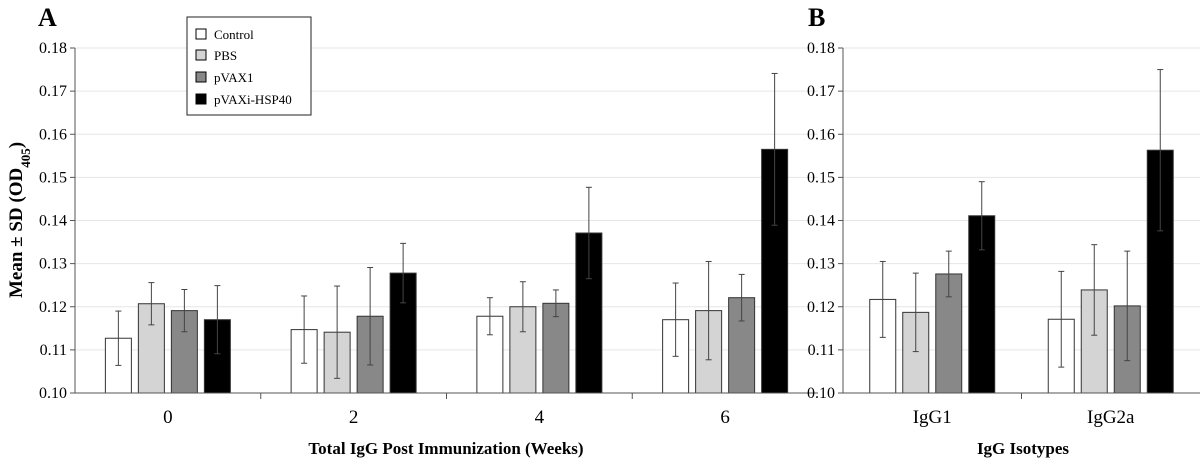 Image resolution: width=1200 pixels, height=460 pixels. I want to click on panel-a-letter: A, so click(47, 17).